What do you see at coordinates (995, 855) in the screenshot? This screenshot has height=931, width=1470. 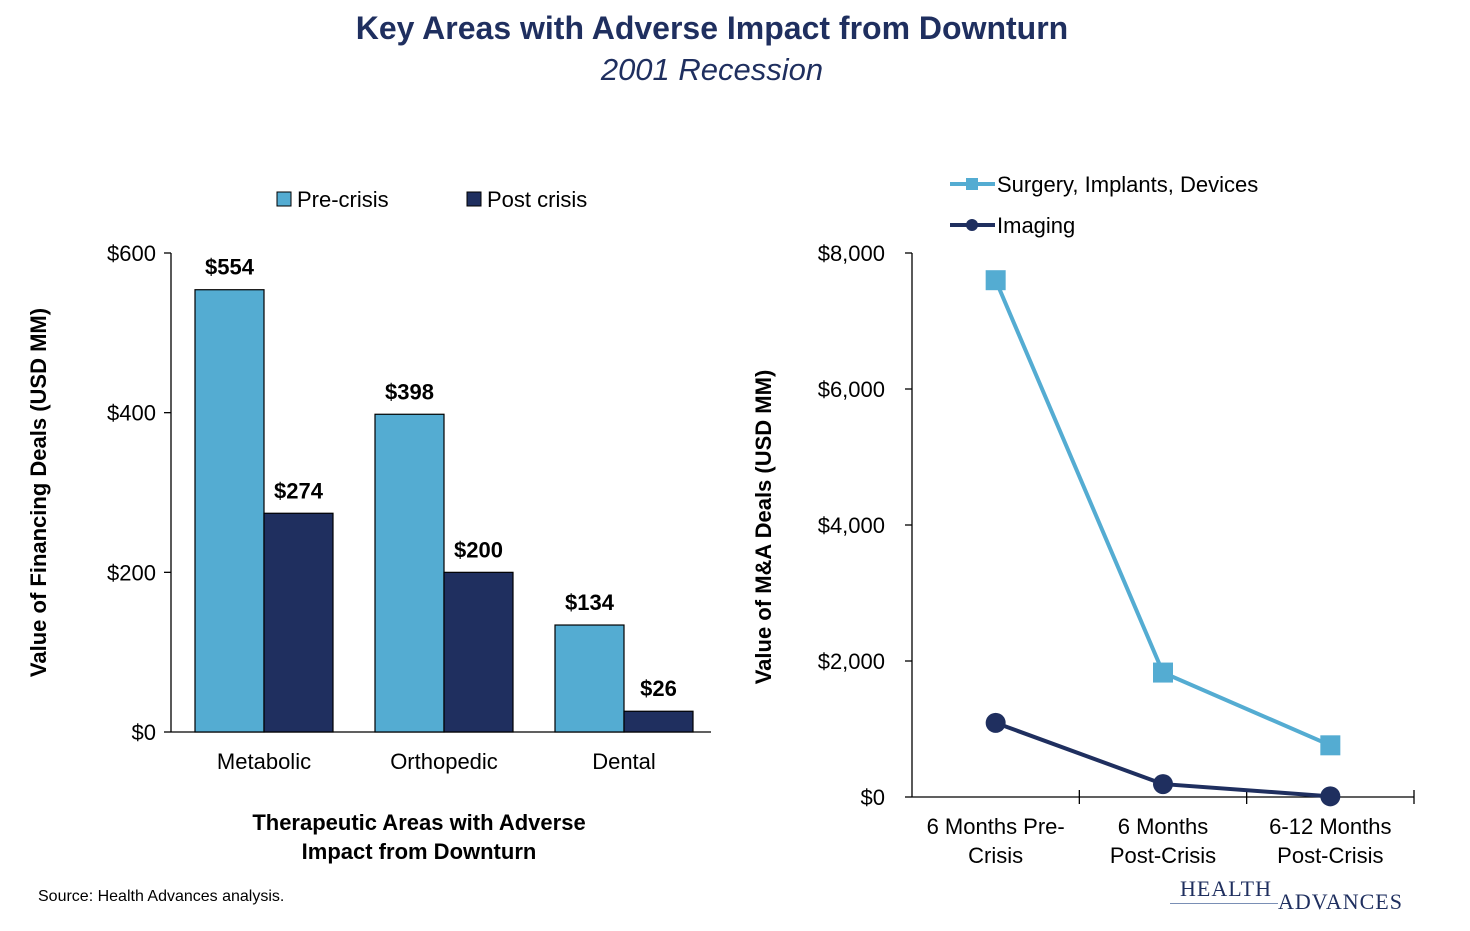 I see `line-x-tick-label: Crisis` at bounding box center [995, 855].